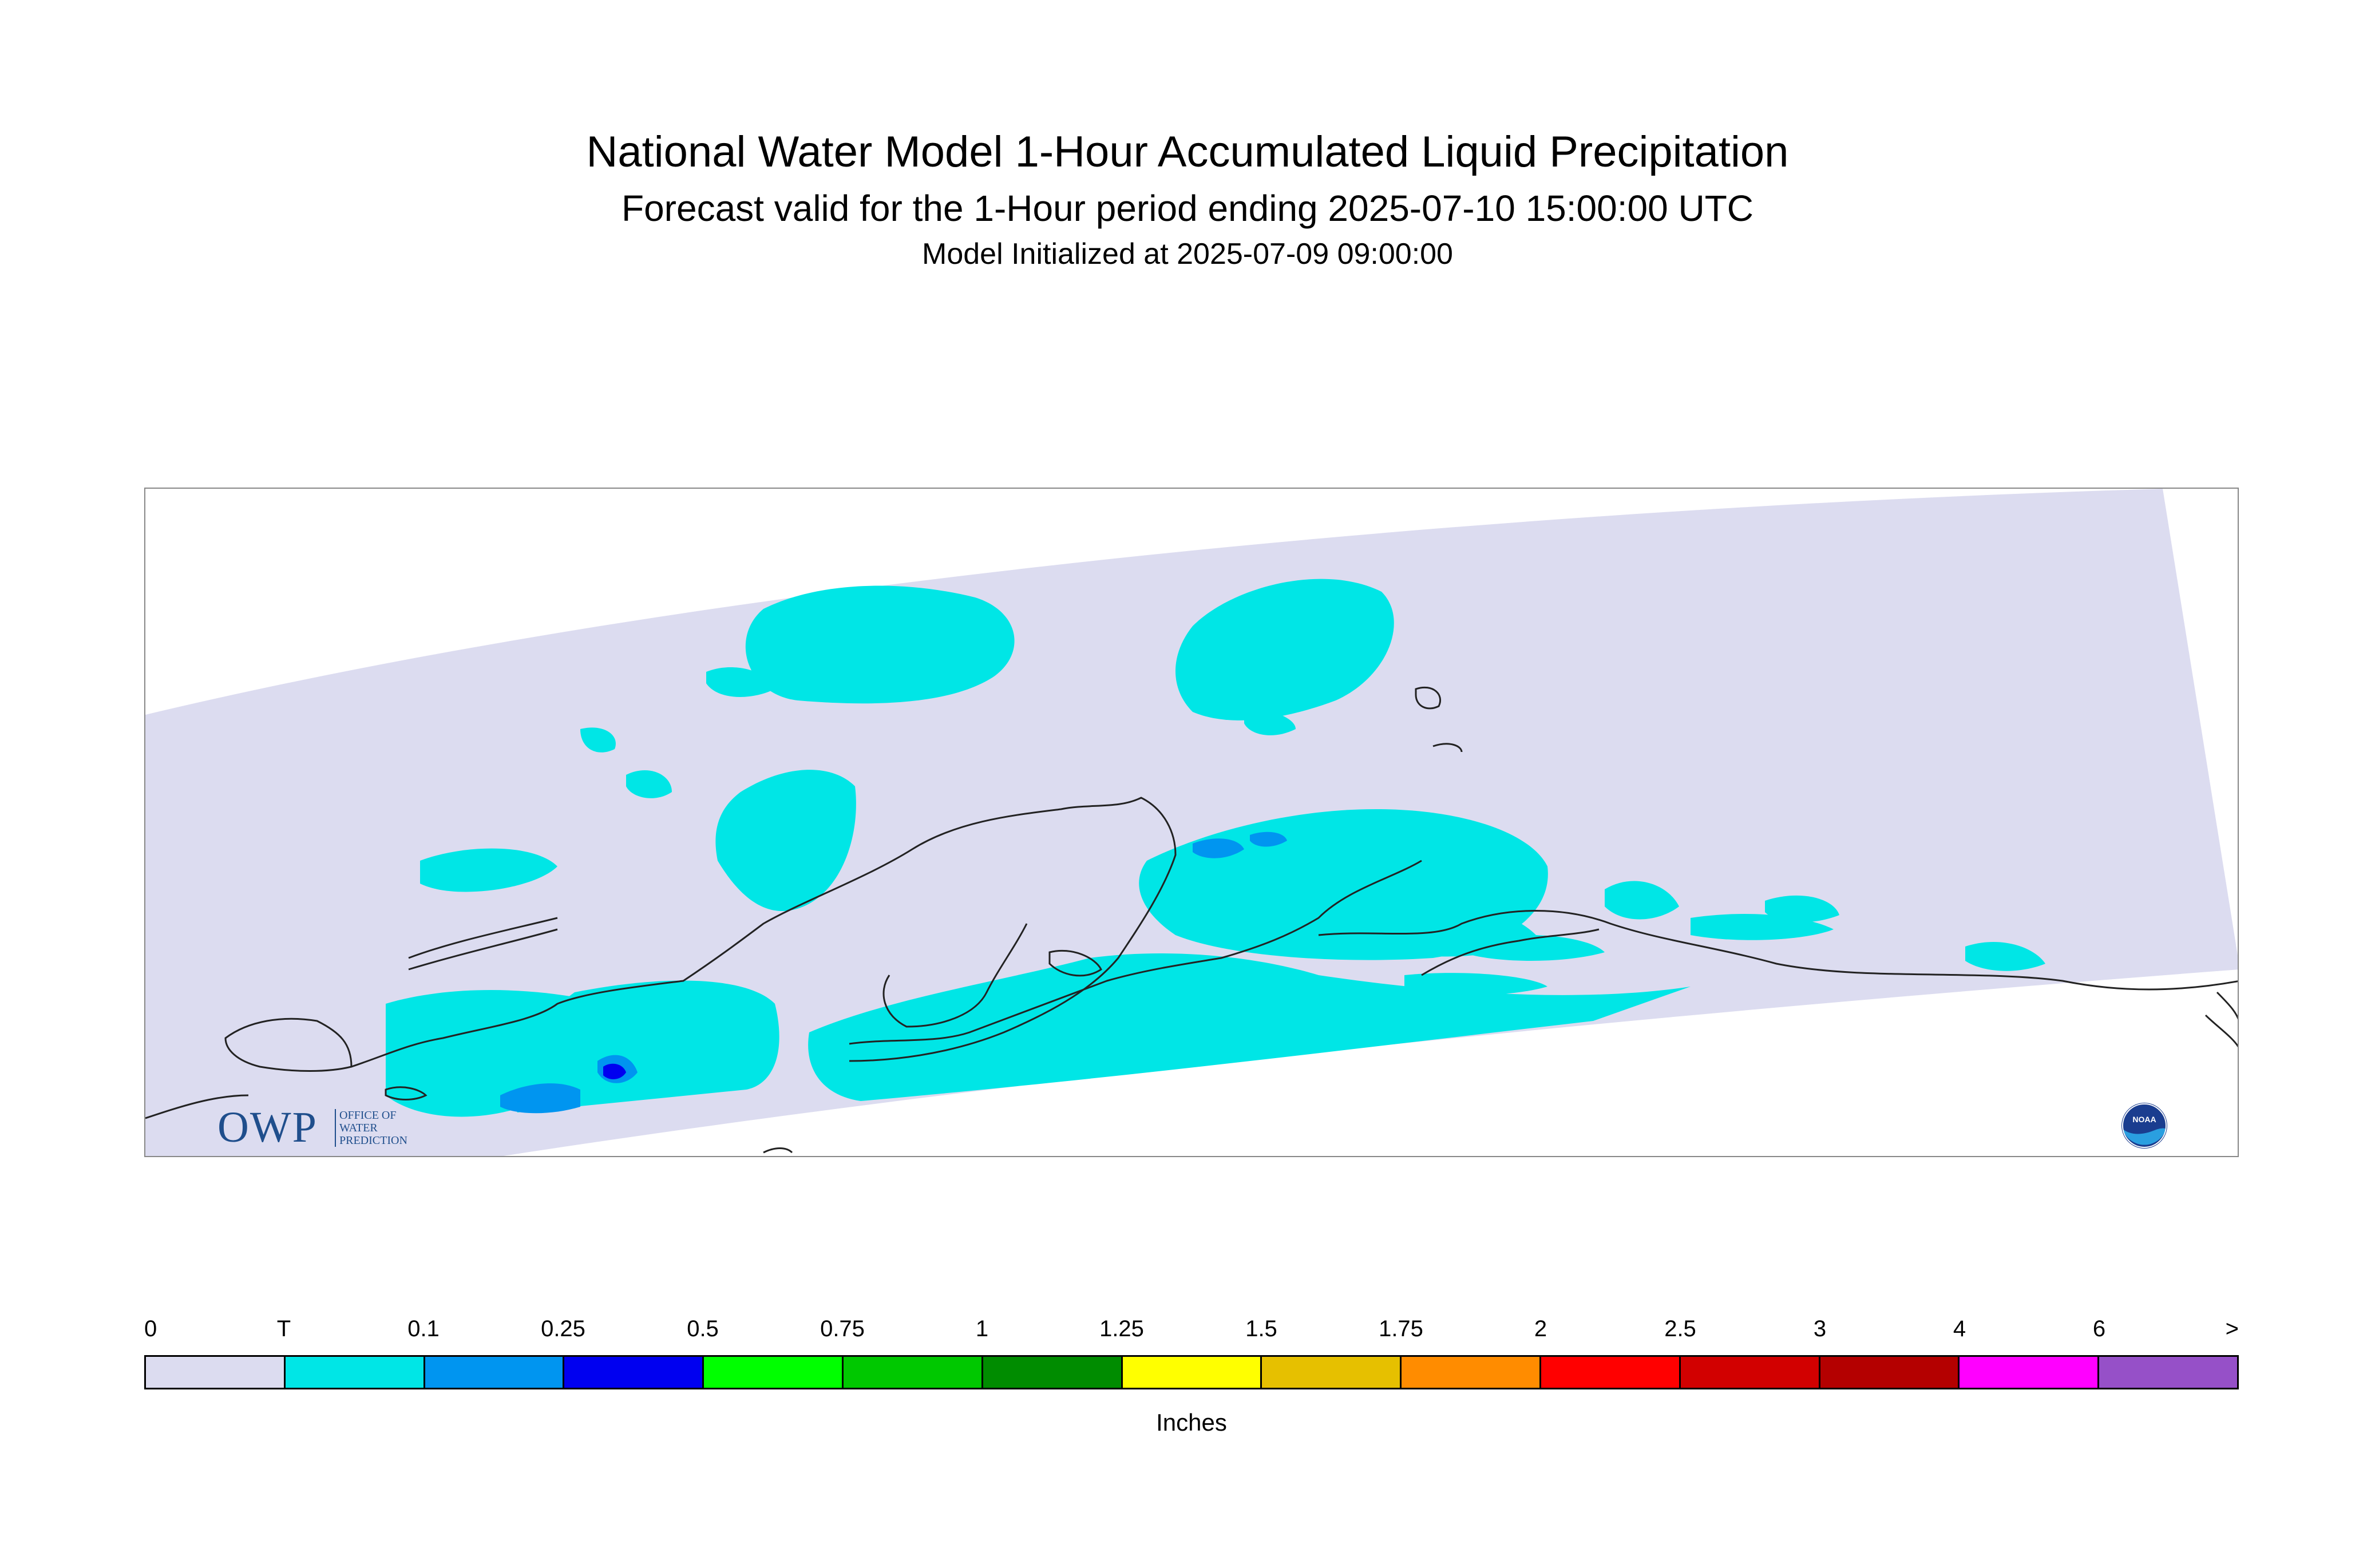 The width and height of the screenshot is (2375, 1568). Describe the element at coordinates (563, 1328) in the screenshot. I see `legend-tick-label: 0.25` at that location.